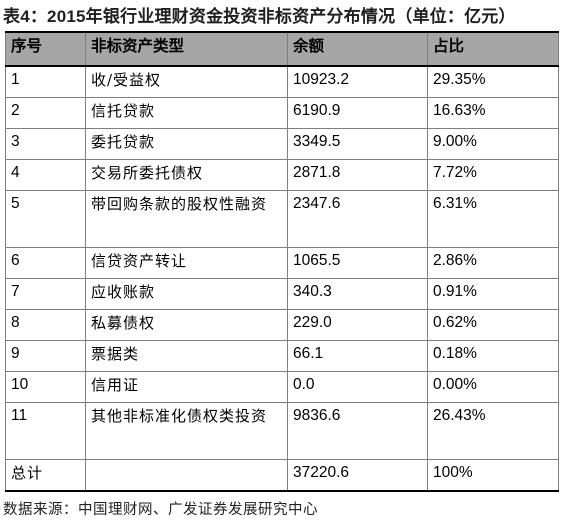  Describe the element at coordinates (493, 144) in the screenshot. I see `row-share: 9.00%` at that location.